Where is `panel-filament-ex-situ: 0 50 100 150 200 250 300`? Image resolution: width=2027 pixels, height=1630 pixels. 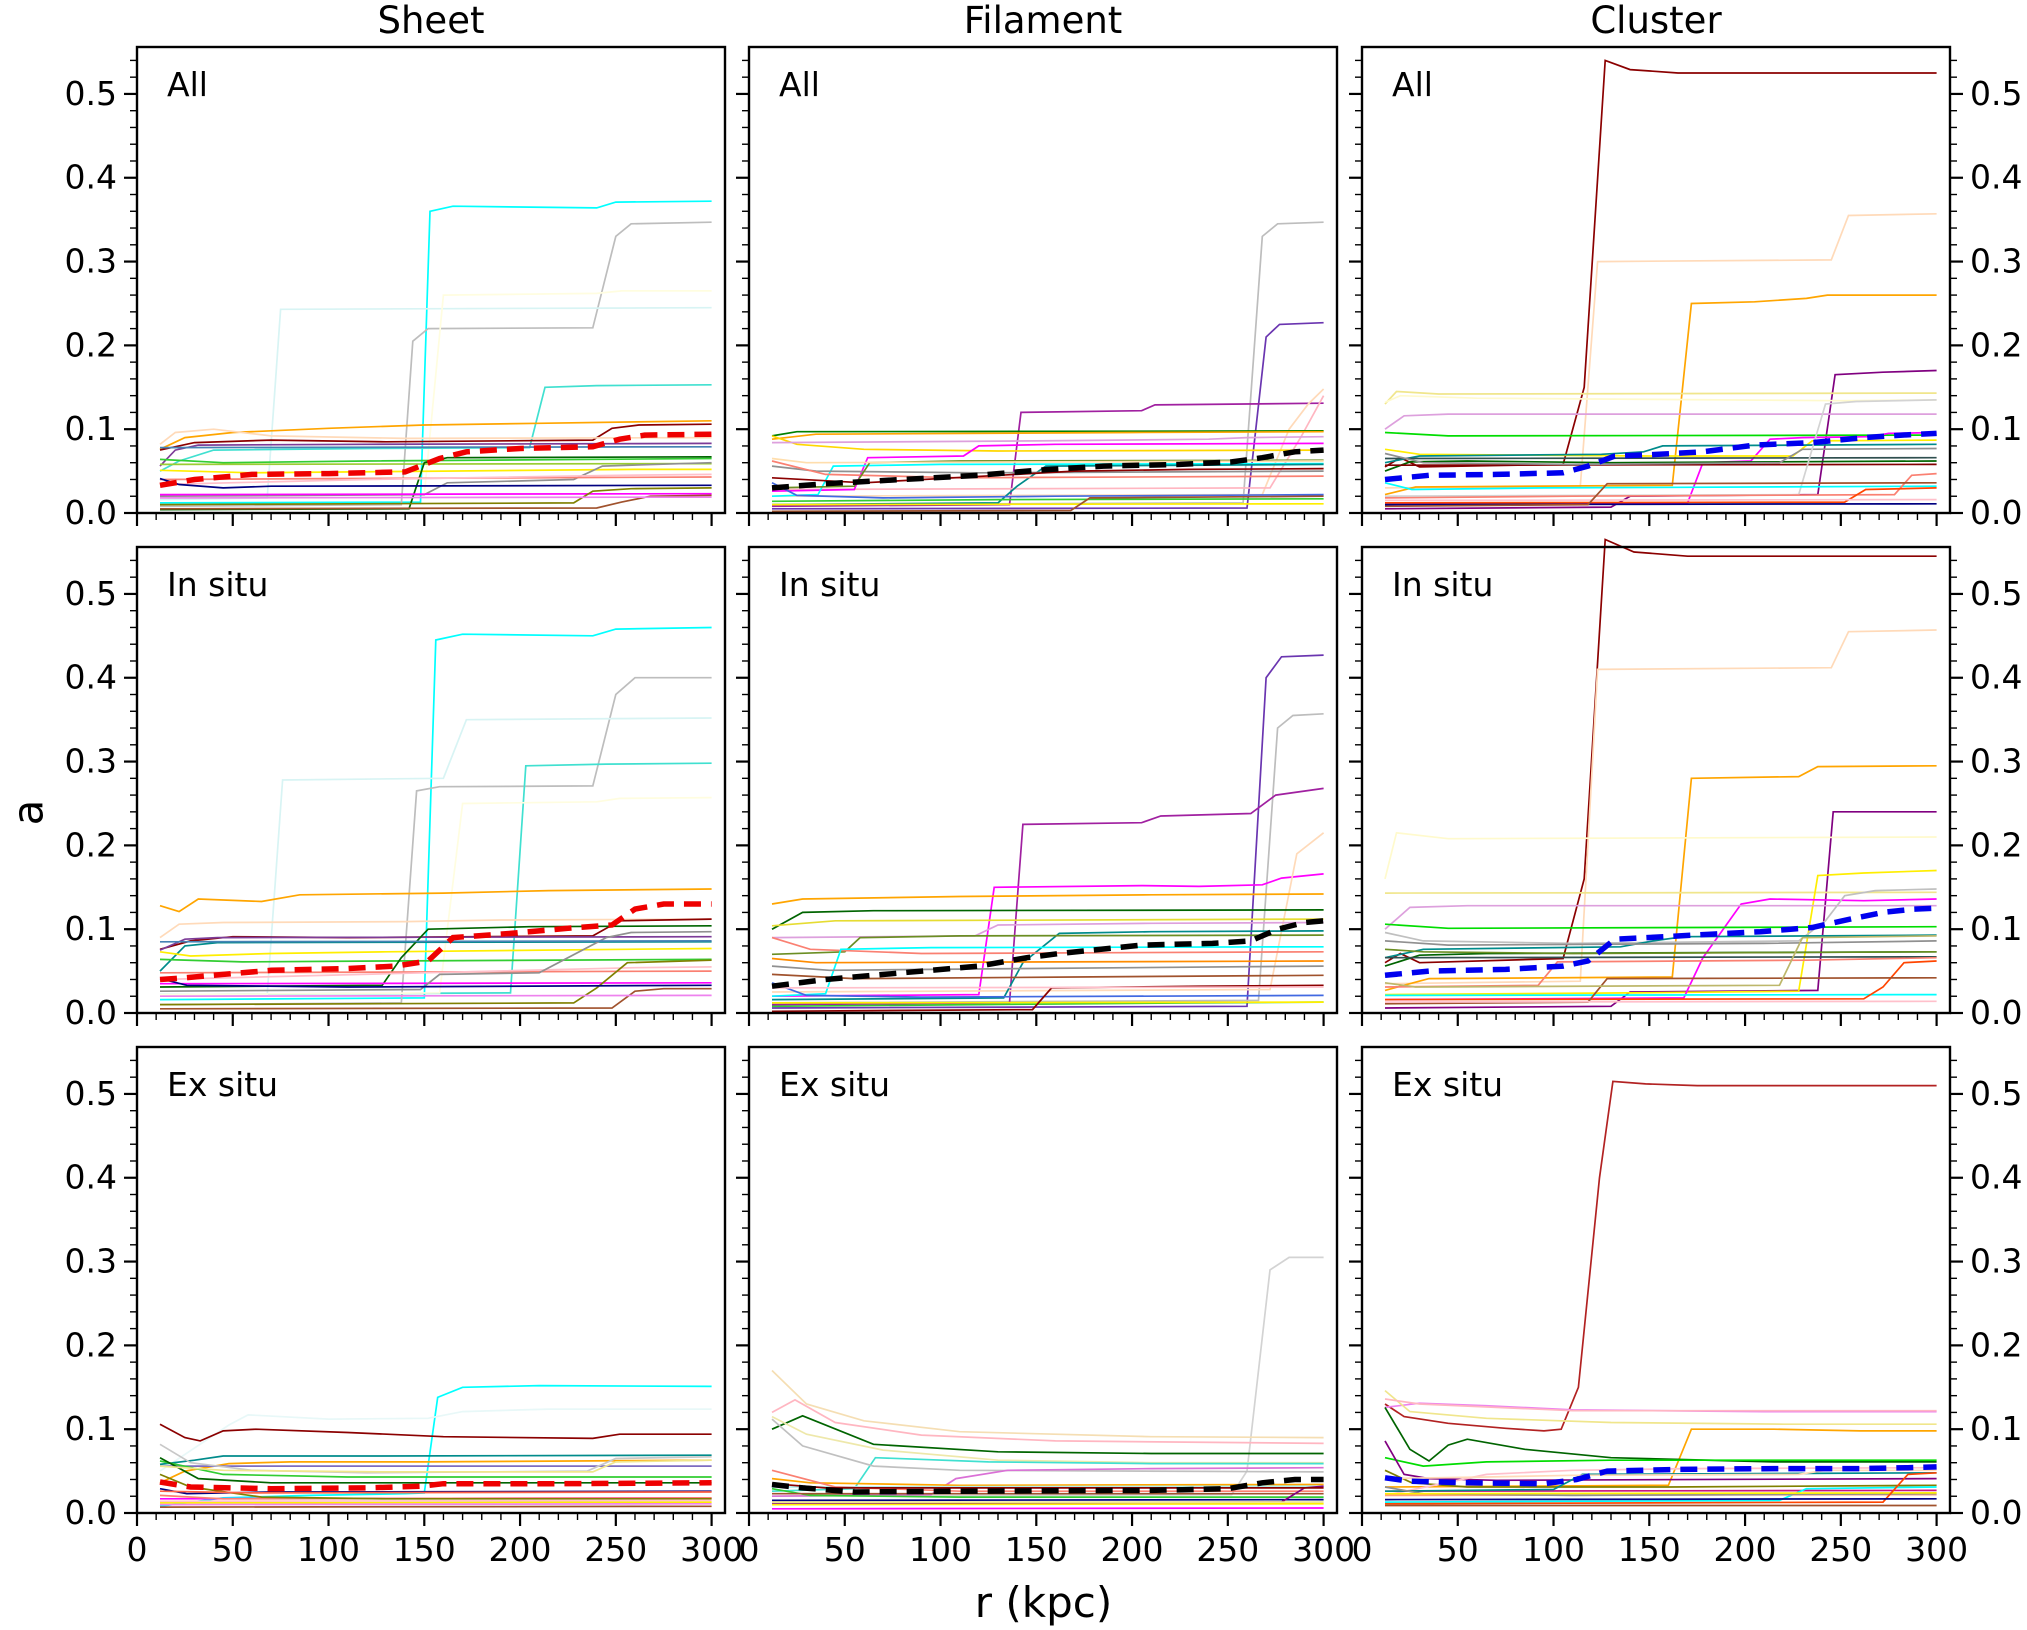 panel-filament-ex-situ: 0 50 100 150 200 250 300 is located at coordinates (1045, 1307).